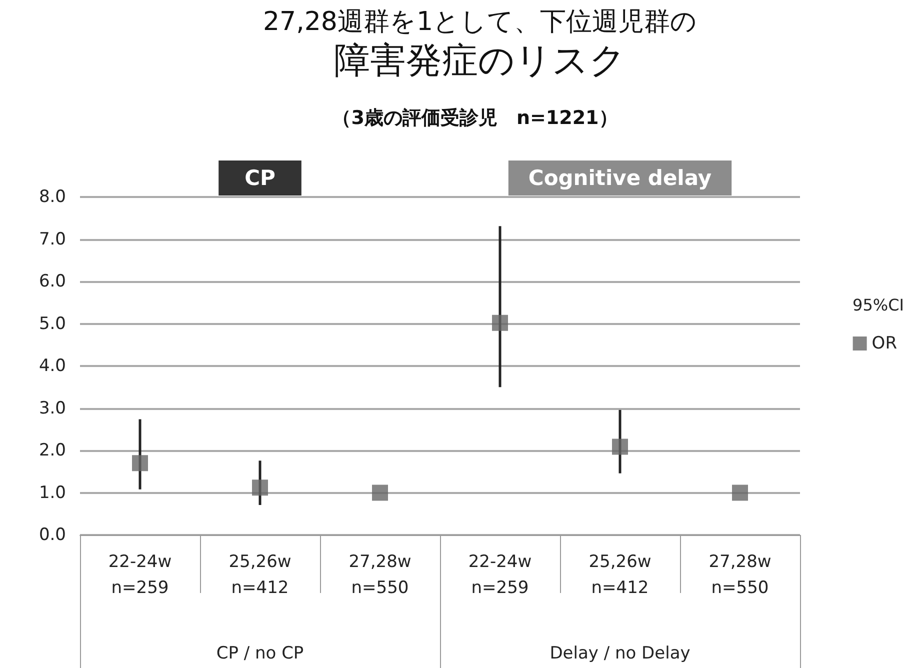 The image size is (912, 668). I want to click on y-tick-label: 5.0, so click(52, 324).